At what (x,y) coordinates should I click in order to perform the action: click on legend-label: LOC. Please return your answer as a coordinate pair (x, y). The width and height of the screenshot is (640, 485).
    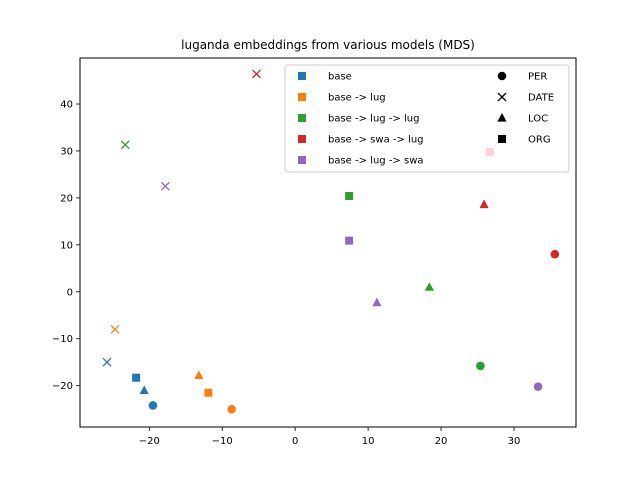
    Looking at the image, I should click on (538, 119).